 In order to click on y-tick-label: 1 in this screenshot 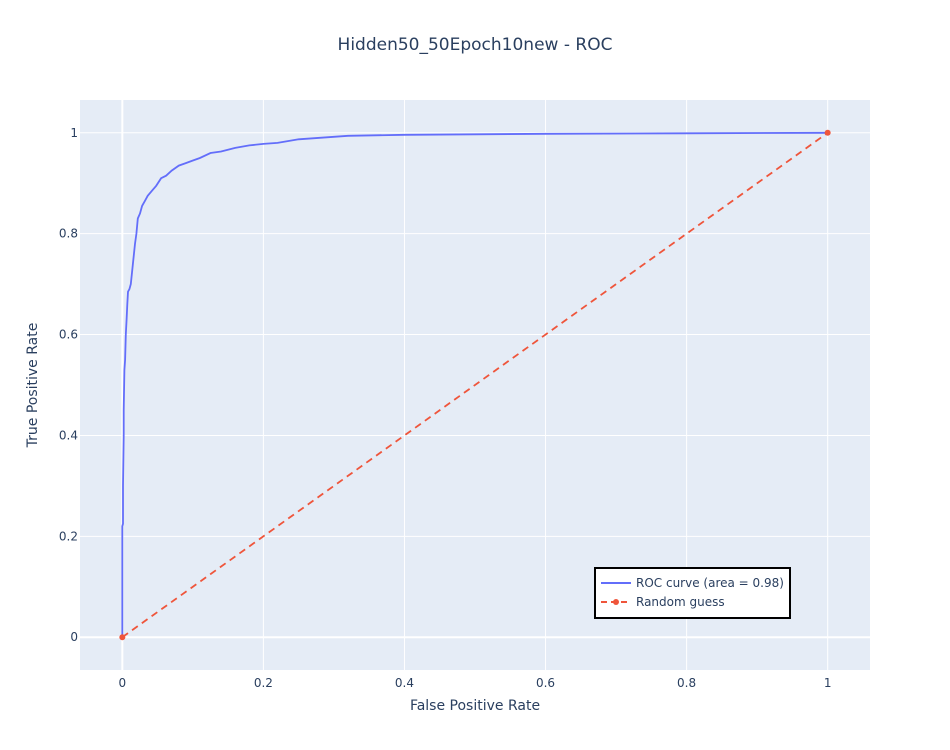, I will do `click(74, 133)`.